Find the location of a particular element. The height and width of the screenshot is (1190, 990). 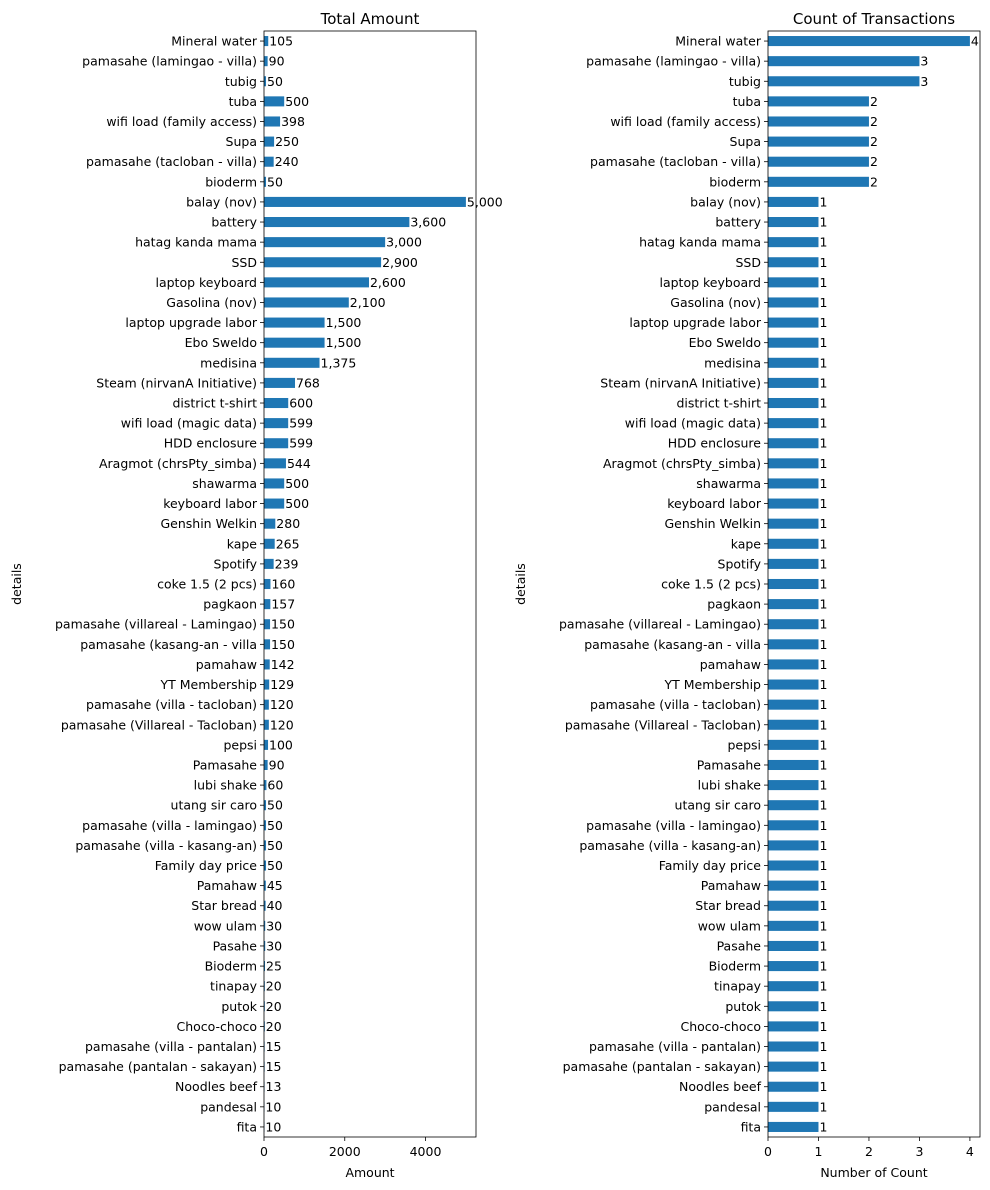

category-label: keyboard labor is located at coordinates (210, 503).